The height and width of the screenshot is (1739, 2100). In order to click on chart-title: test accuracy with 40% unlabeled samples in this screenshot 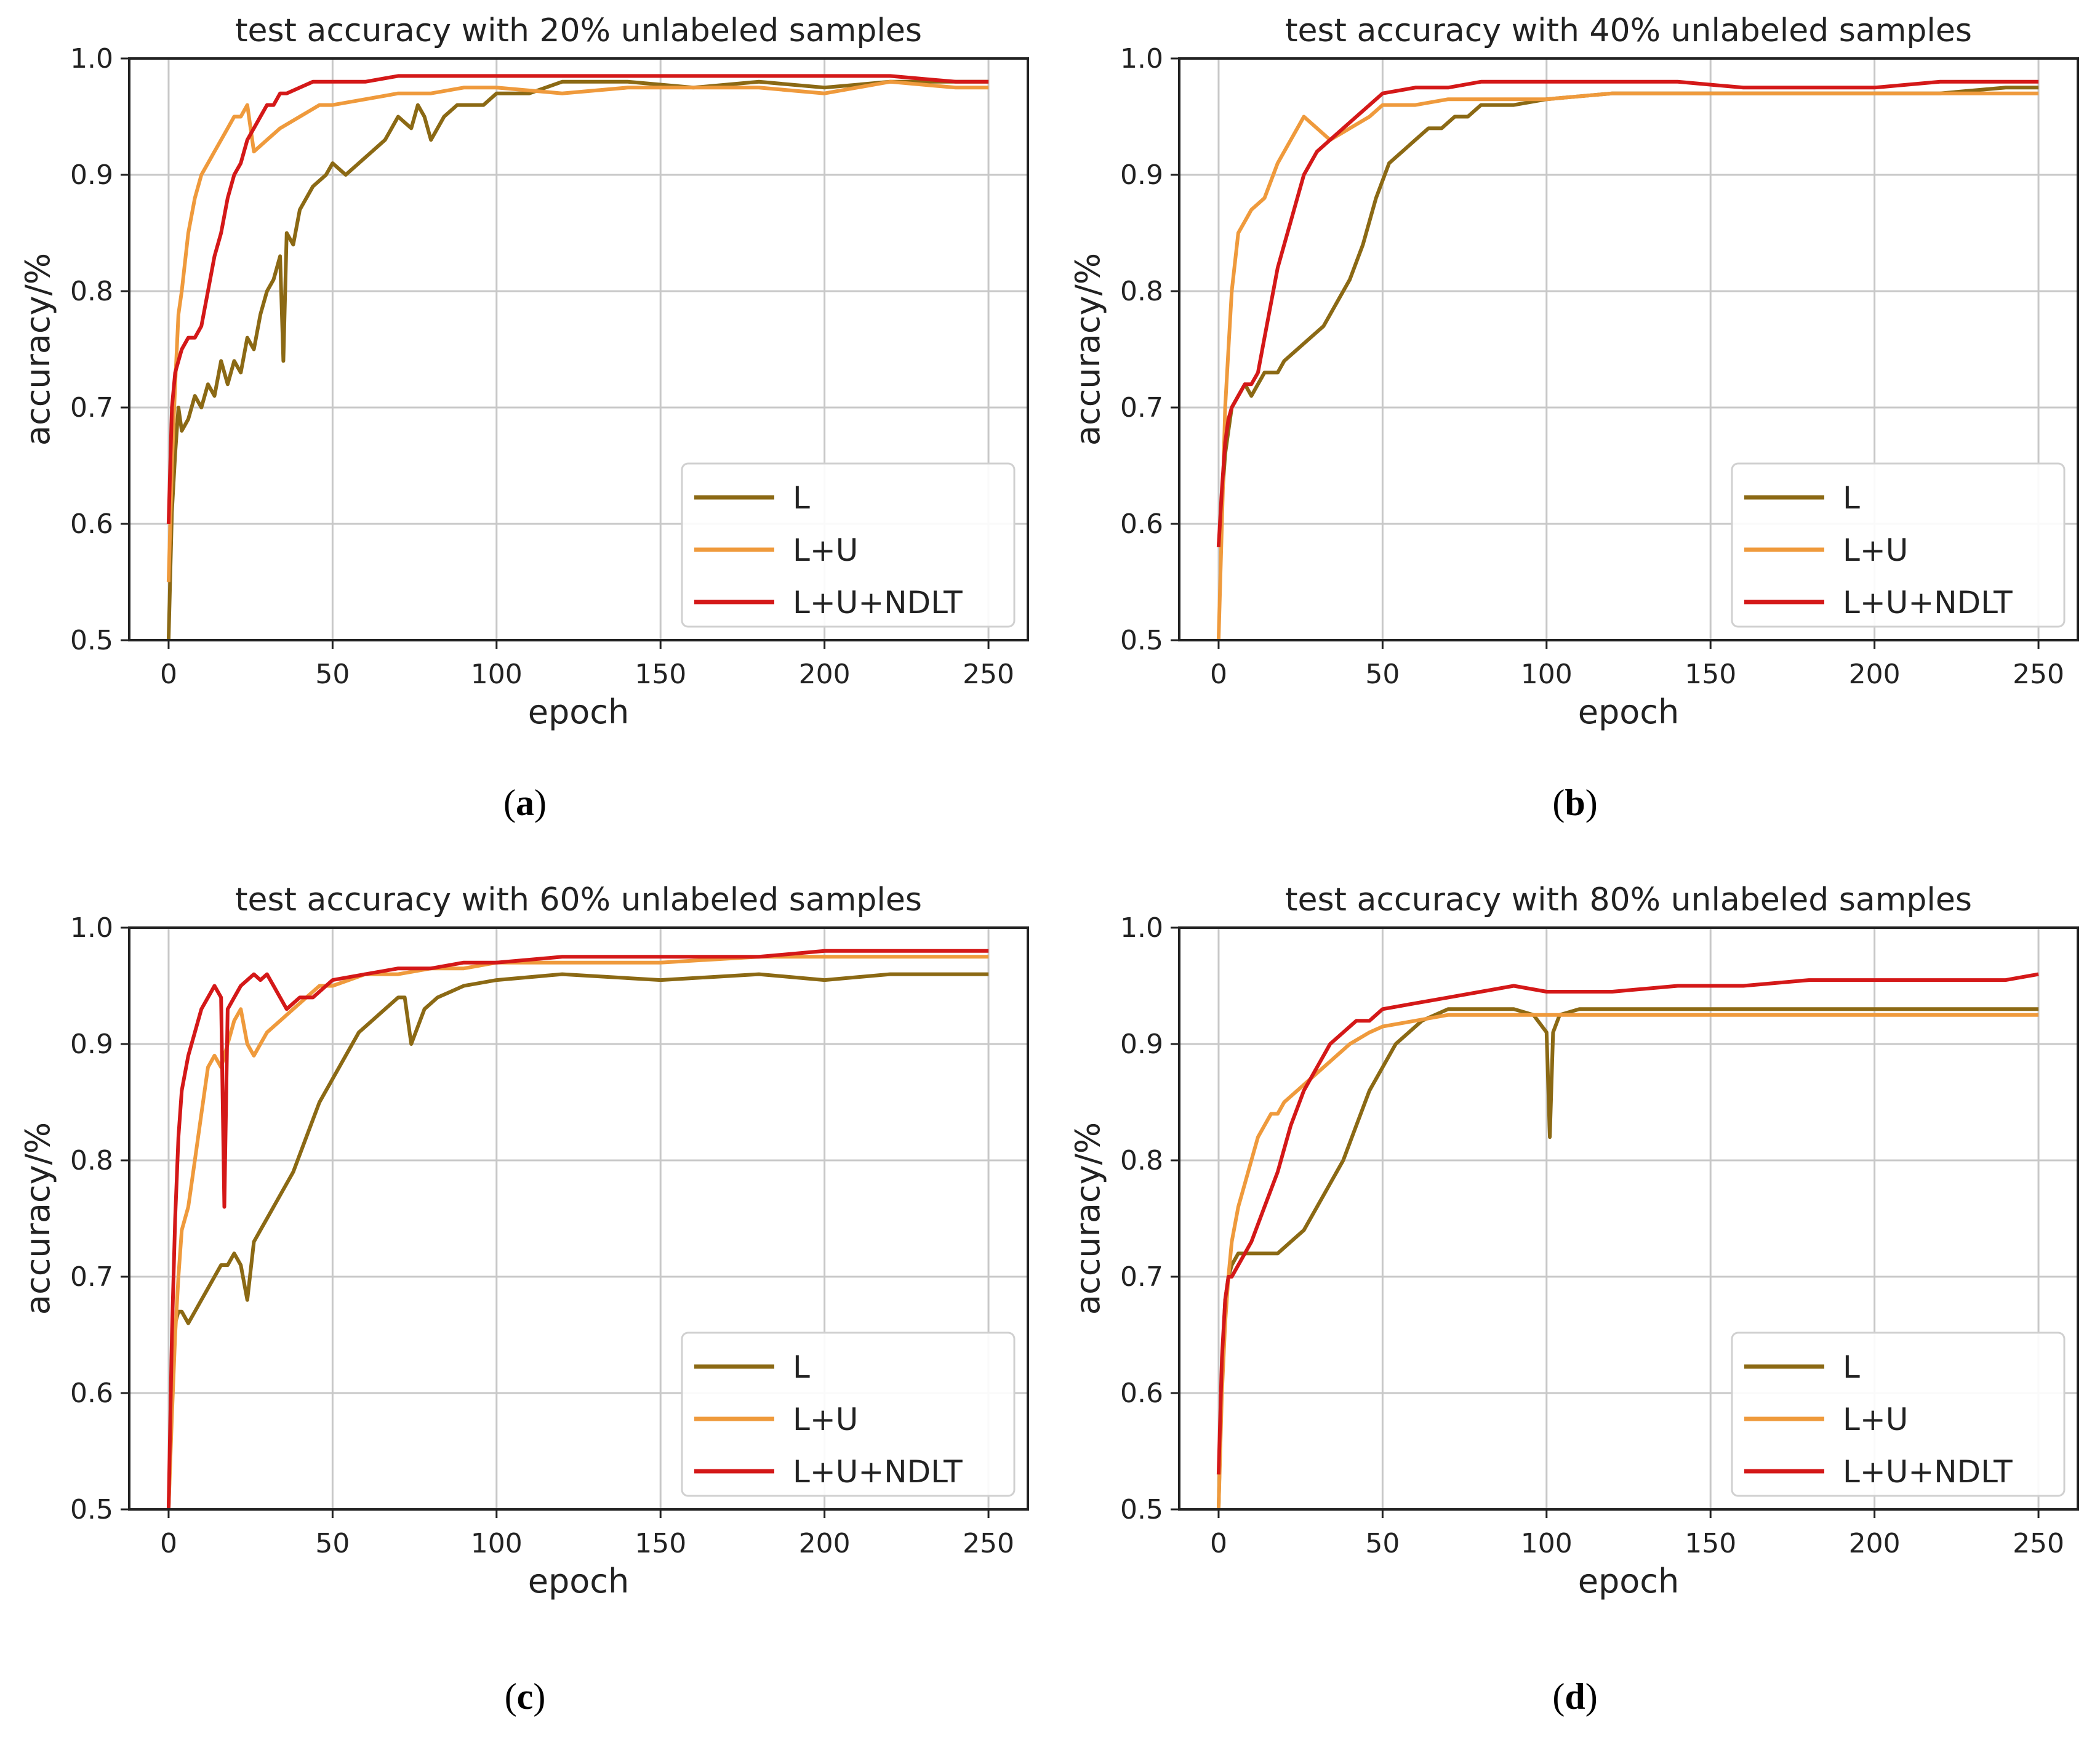, I will do `click(1628, 30)`.